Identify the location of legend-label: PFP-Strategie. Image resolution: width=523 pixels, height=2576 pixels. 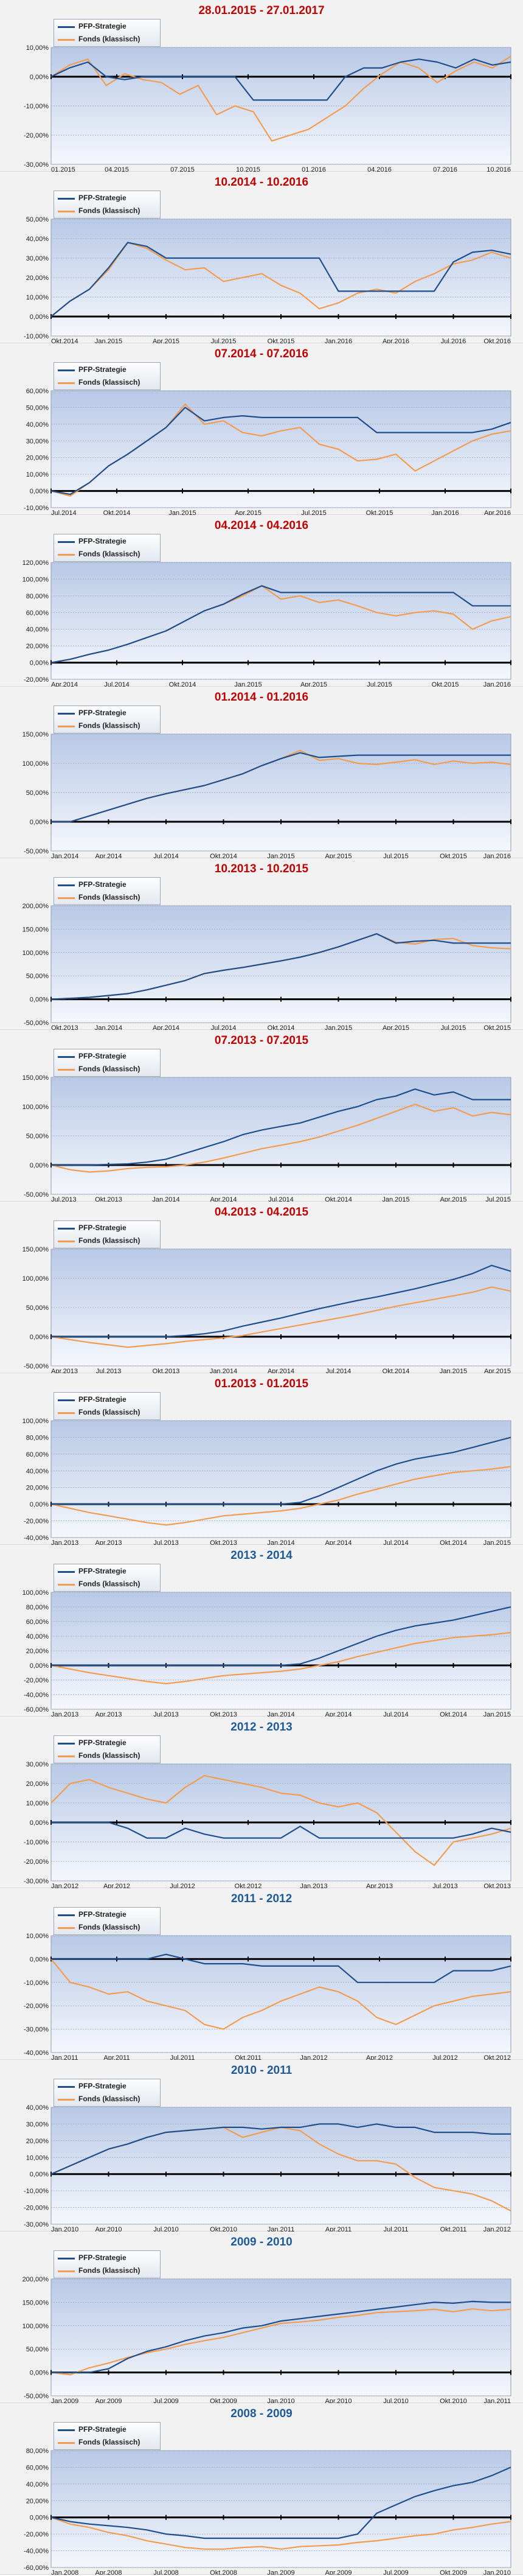
(102, 2257).